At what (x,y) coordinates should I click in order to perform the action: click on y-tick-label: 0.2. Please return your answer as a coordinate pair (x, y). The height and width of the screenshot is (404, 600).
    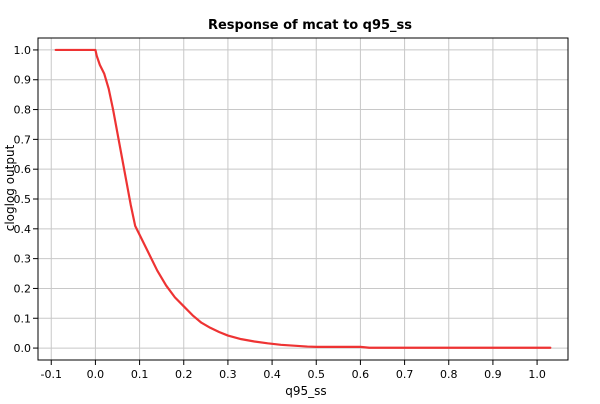
    Looking at the image, I should click on (23, 288).